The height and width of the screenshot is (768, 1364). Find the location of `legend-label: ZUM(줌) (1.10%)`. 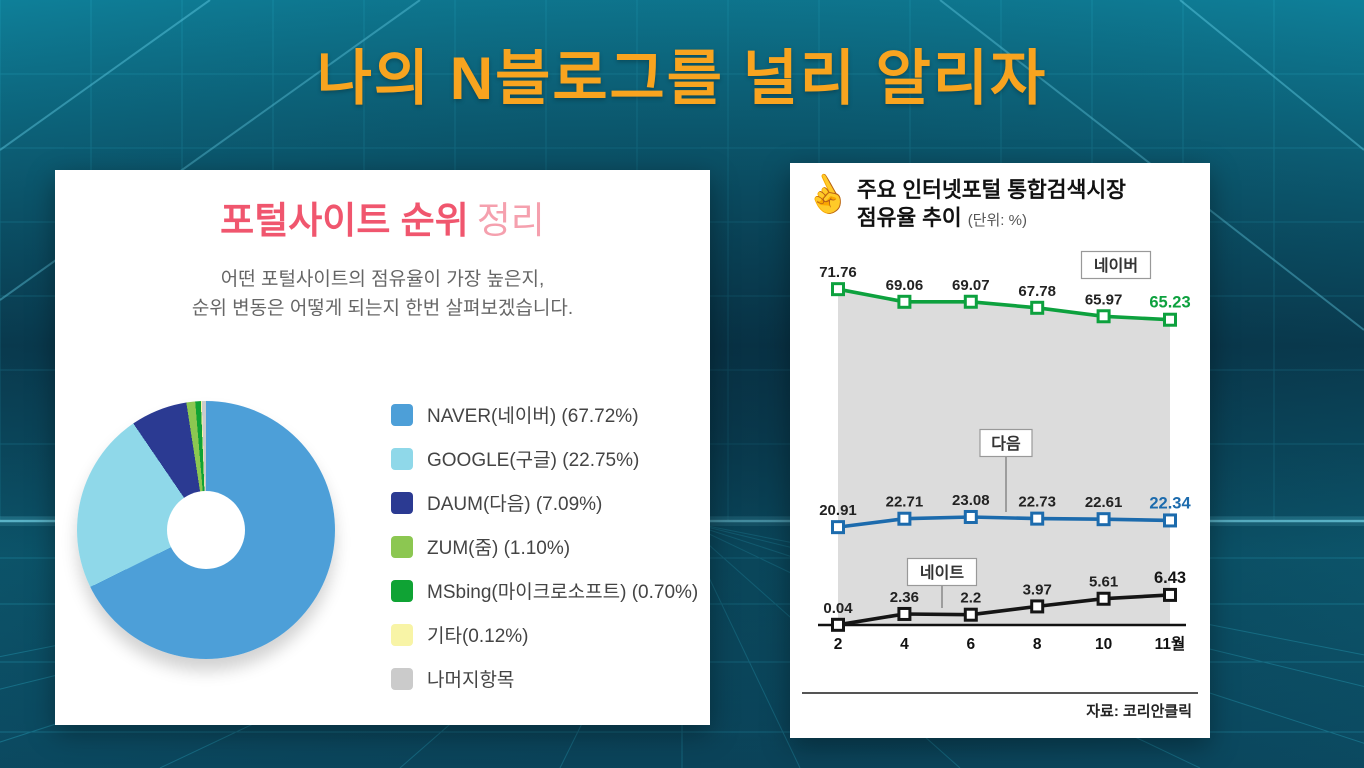

legend-label: ZUM(줌) (1.10%) is located at coordinates (499, 549).